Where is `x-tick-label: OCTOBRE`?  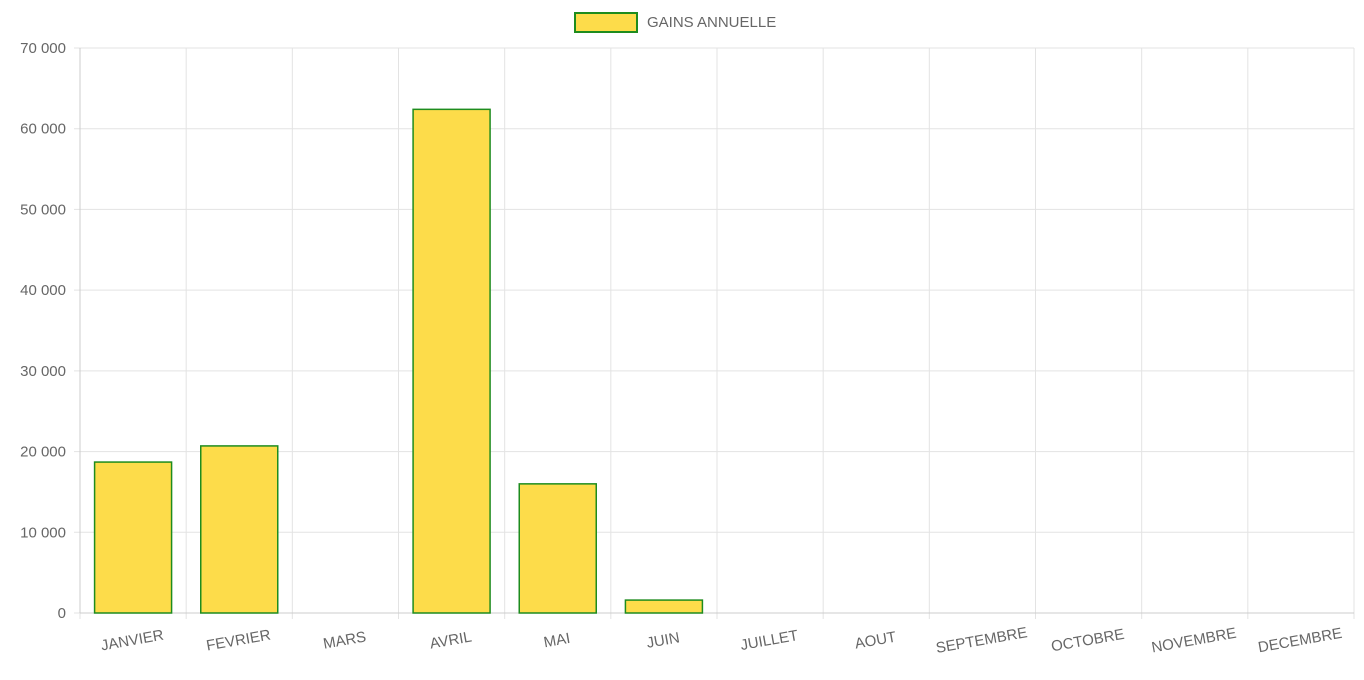
x-tick-label: OCTOBRE is located at coordinates (1088, 641).